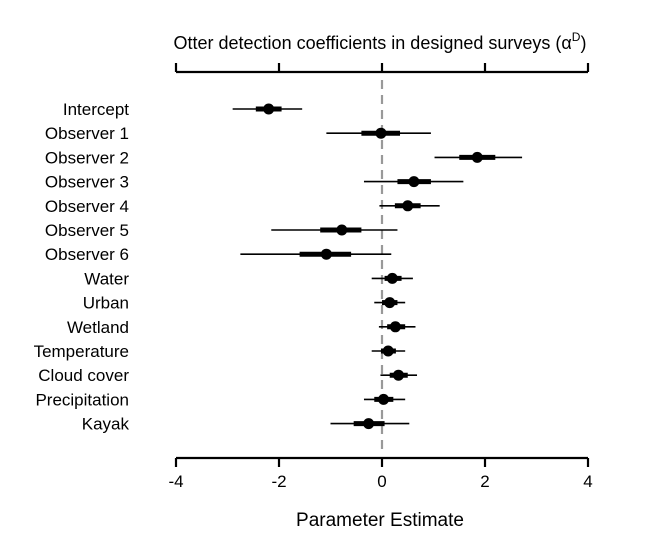 The image size is (650, 550). What do you see at coordinates (484, 481) in the screenshot?
I see `x-tick-label: 2` at bounding box center [484, 481].